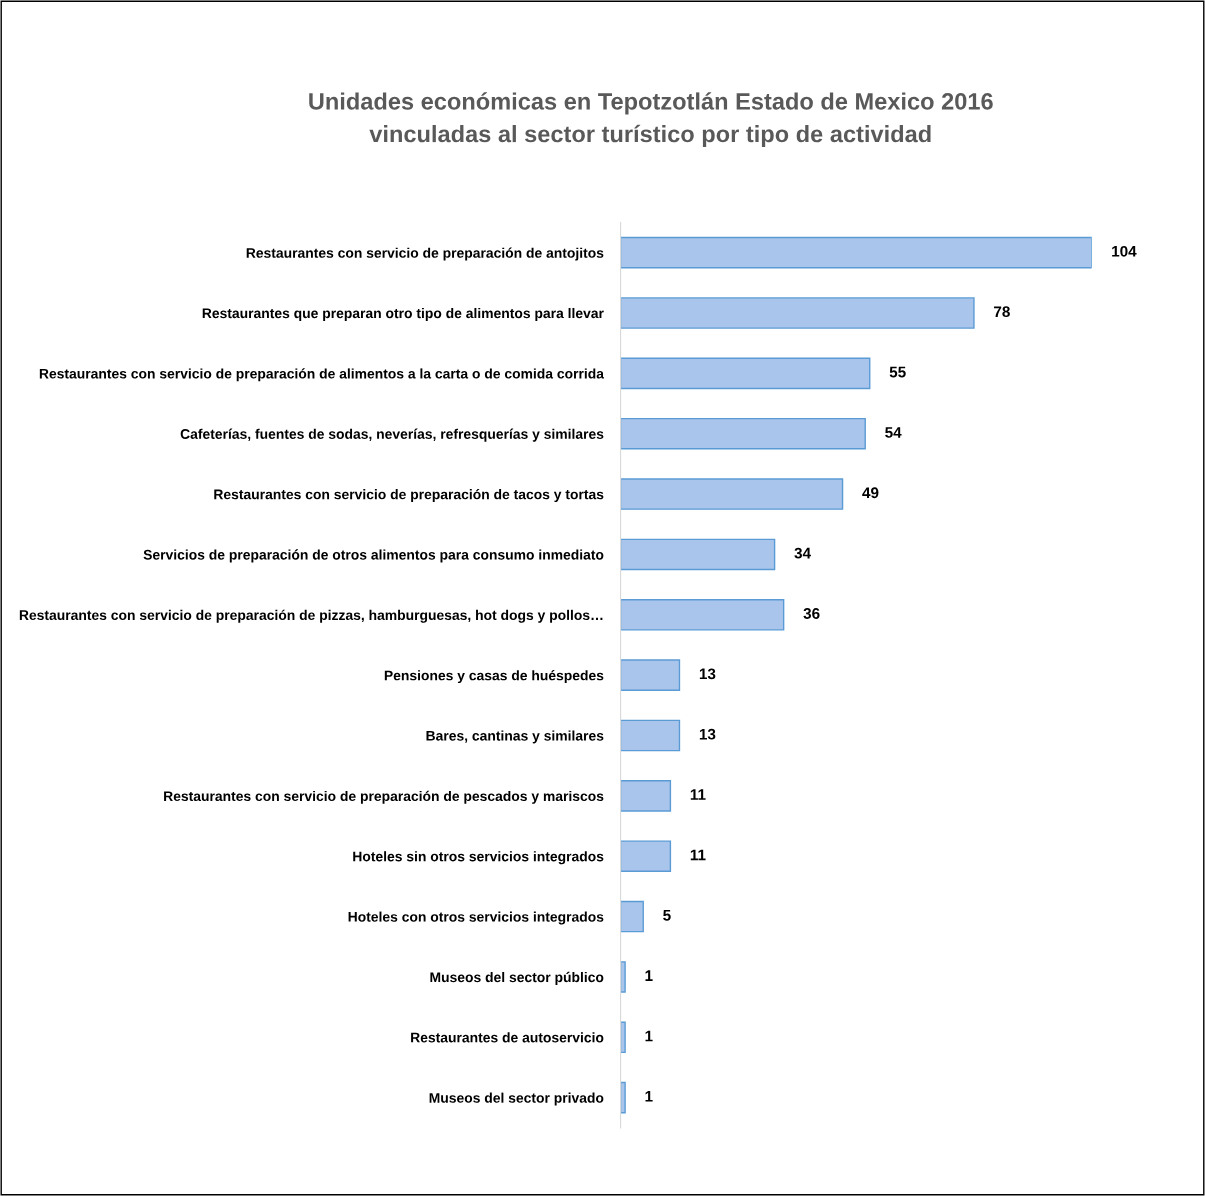 The height and width of the screenshot is (1196, 1205). What do you see at coordinates (1002, 312) in the screenshot?
I see `data-label: 78` at bounding box center [1002, 312].